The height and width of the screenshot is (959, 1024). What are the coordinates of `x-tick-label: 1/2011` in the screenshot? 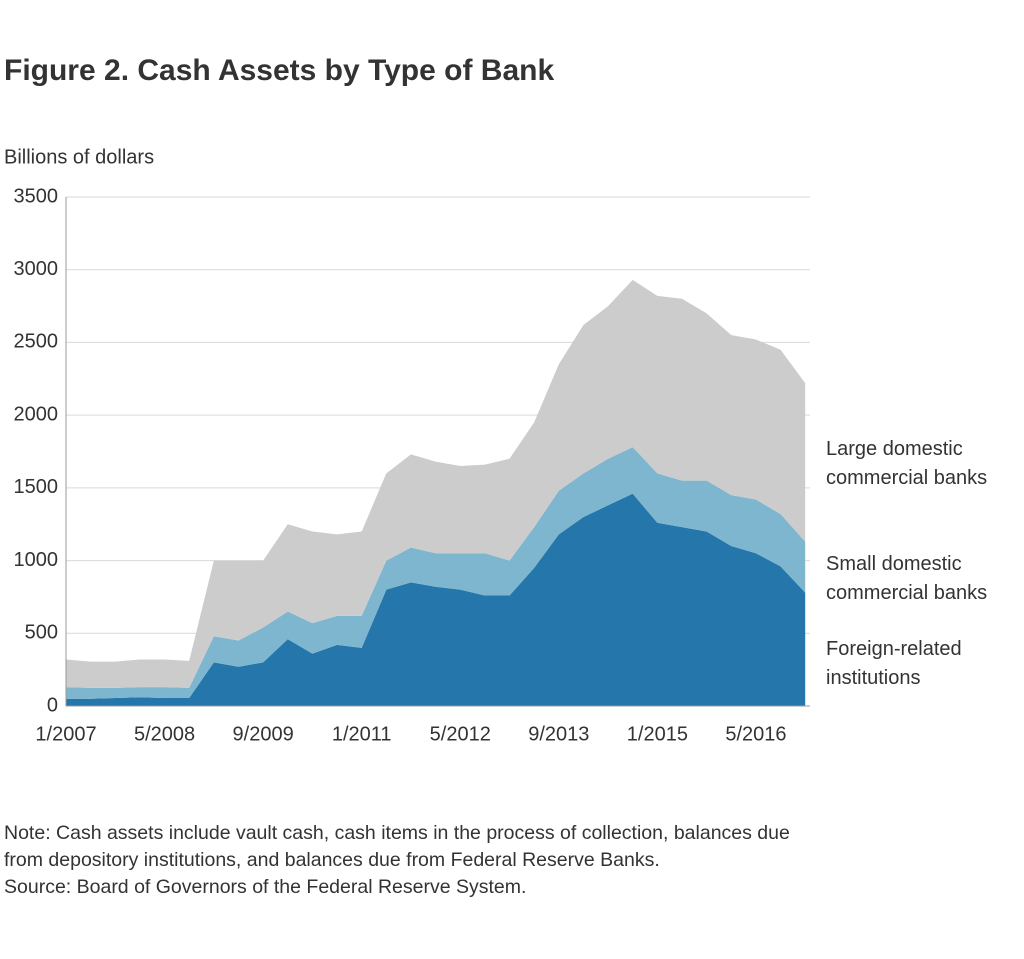 It's located at (362, 734).